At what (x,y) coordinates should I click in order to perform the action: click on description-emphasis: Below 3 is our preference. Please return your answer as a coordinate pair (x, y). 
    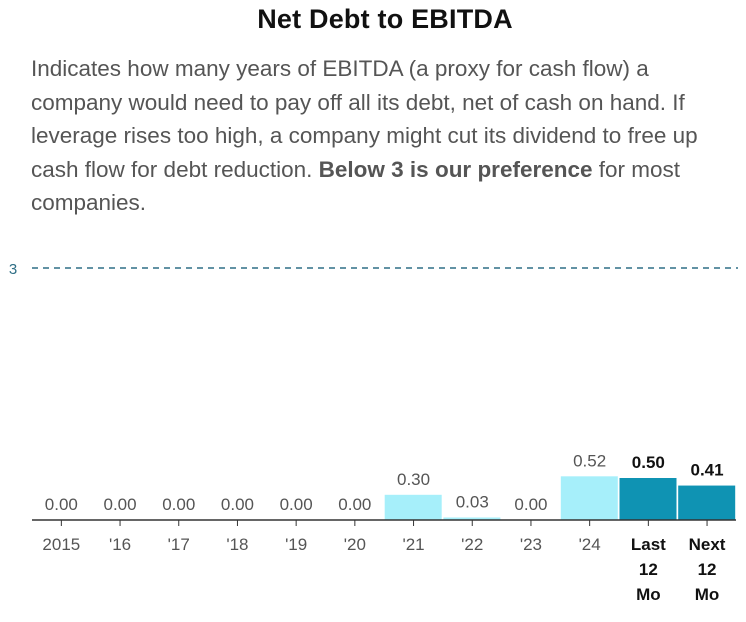
    Looking at the image, I should click on (455, 169).